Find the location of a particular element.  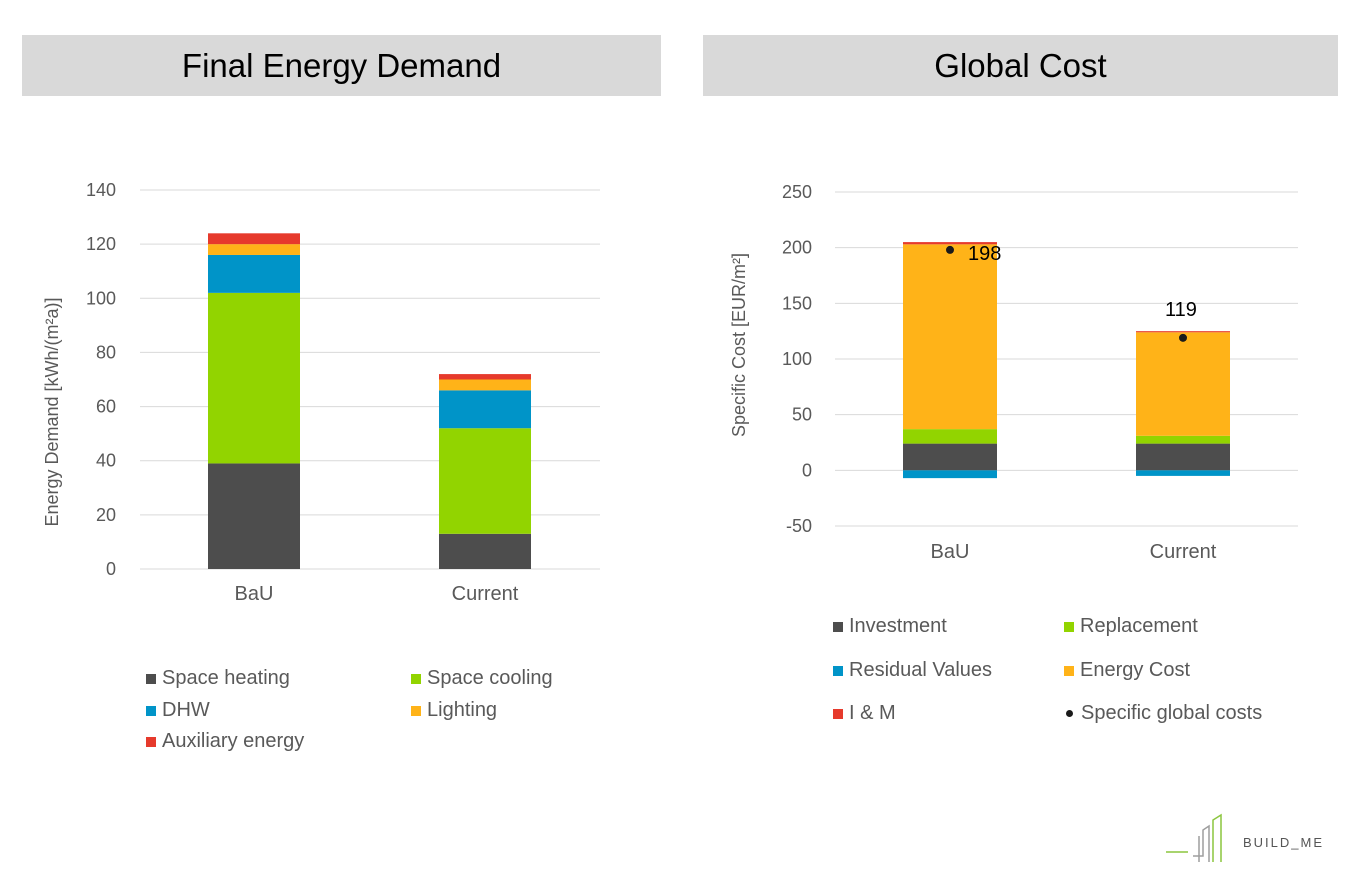

build-me-logo: BUILD_ME is located at coordinates (1253, 842).